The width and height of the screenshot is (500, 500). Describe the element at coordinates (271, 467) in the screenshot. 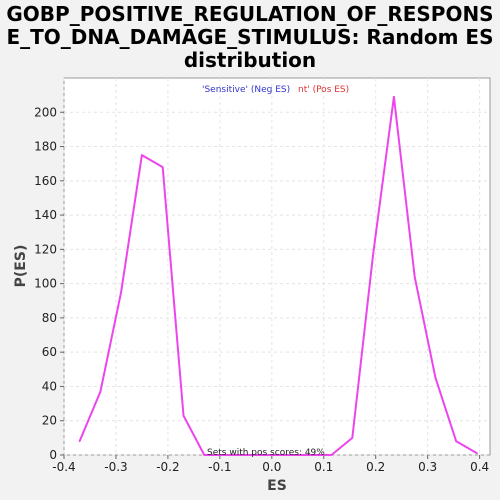

I see `x-tick-label: 0.0` at that location.